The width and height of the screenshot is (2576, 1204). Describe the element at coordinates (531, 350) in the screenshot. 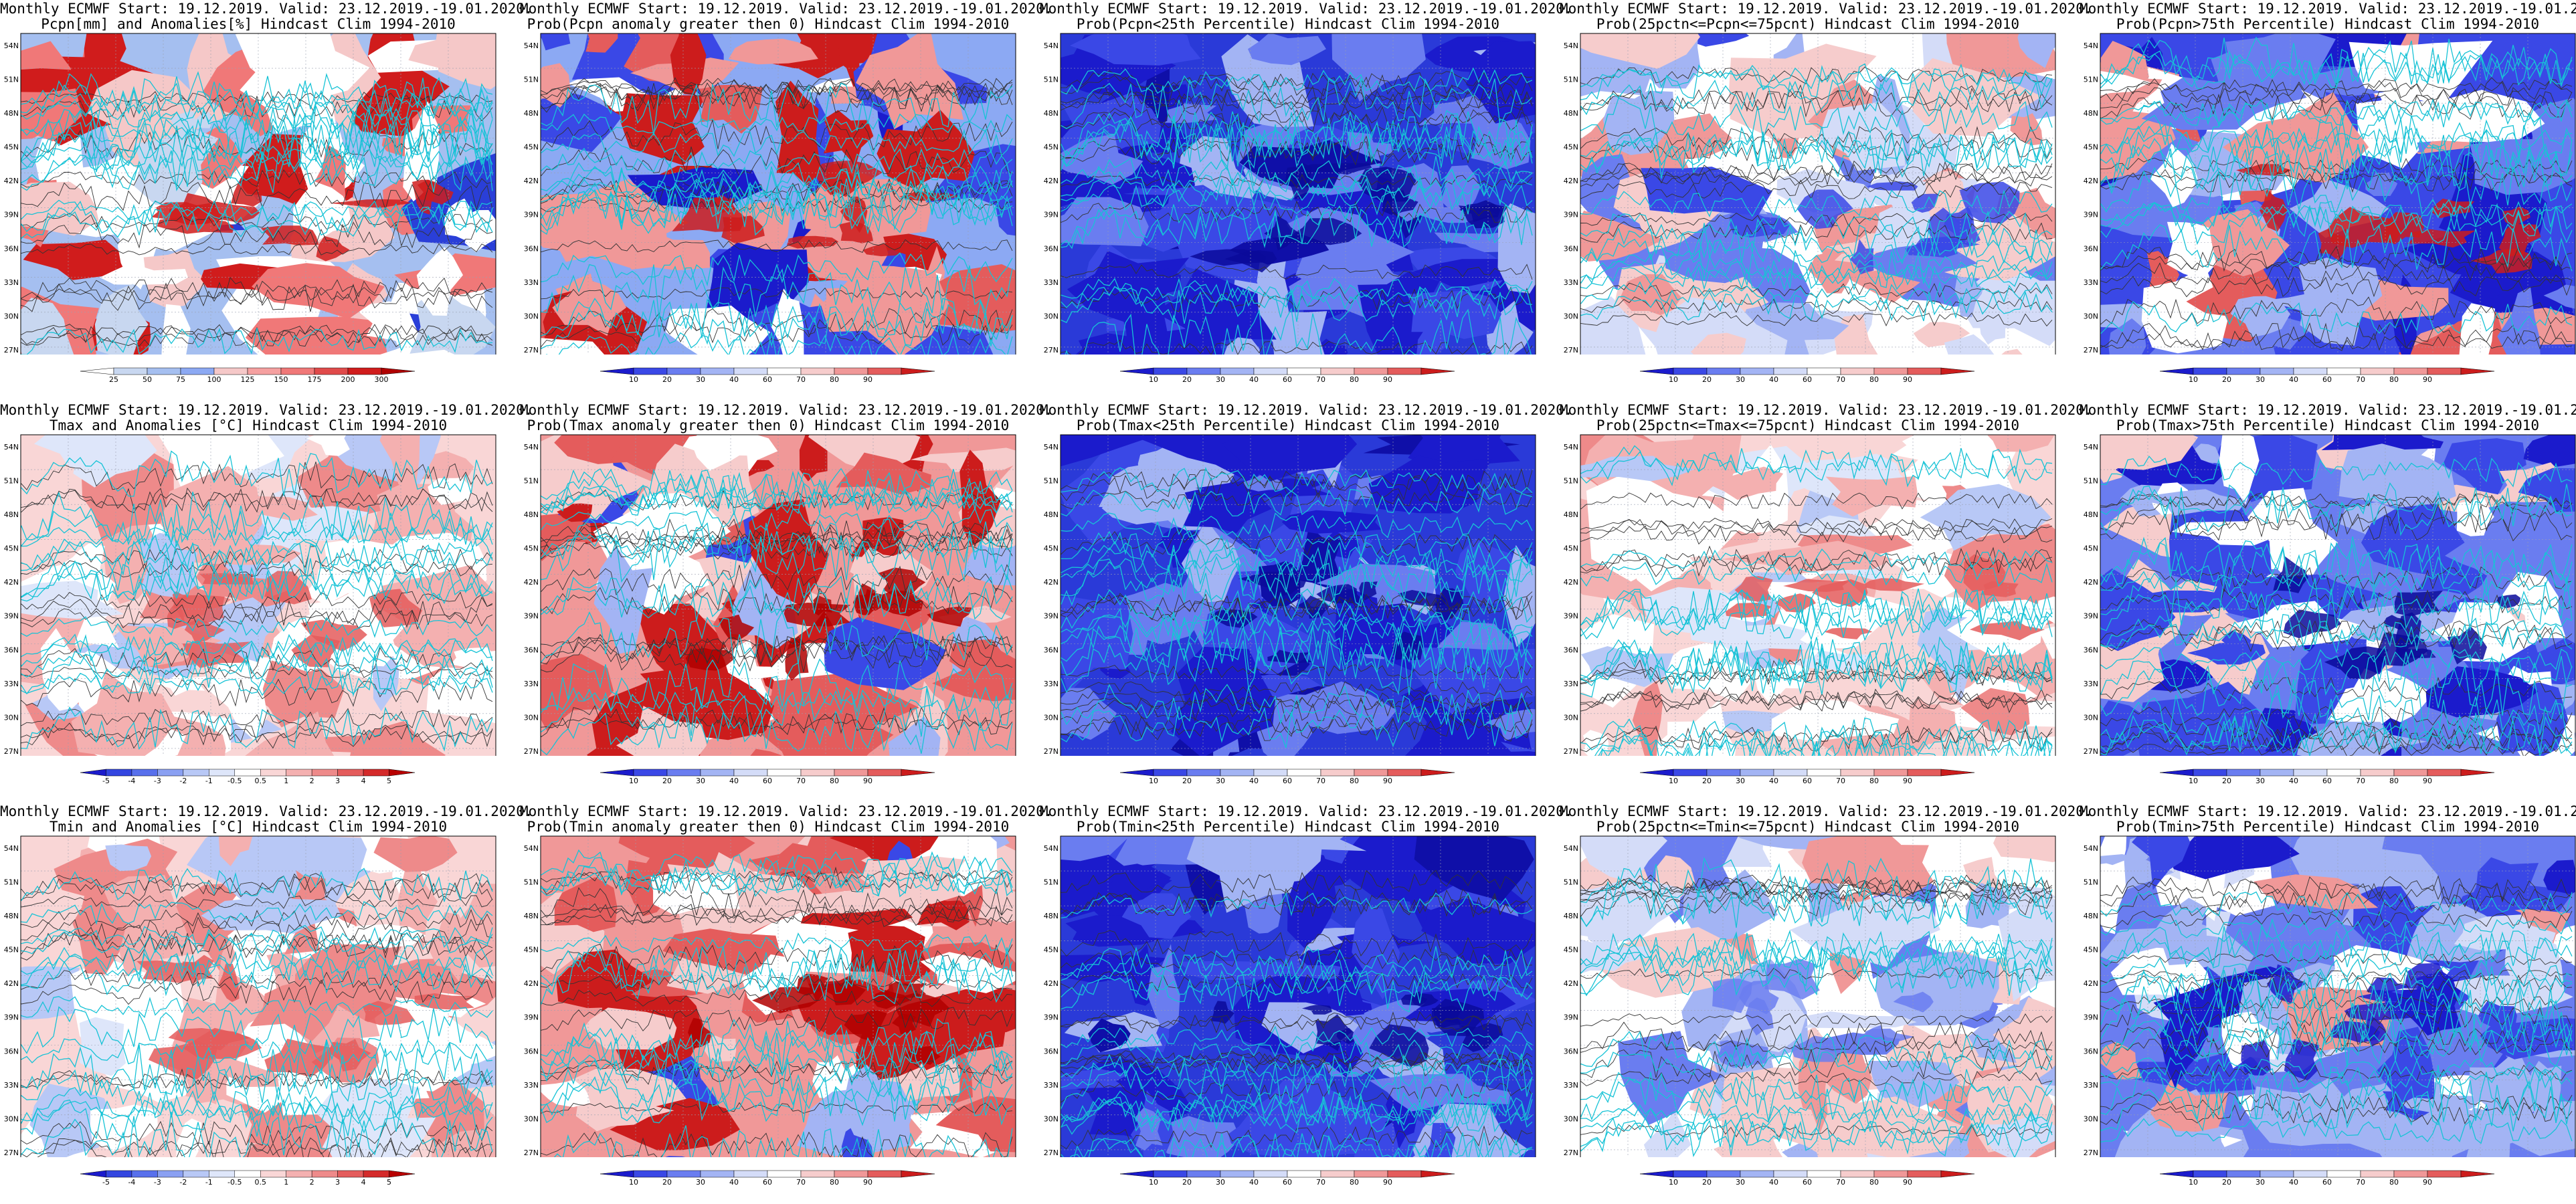

I see `lat-tick-label: 27N` at that location.